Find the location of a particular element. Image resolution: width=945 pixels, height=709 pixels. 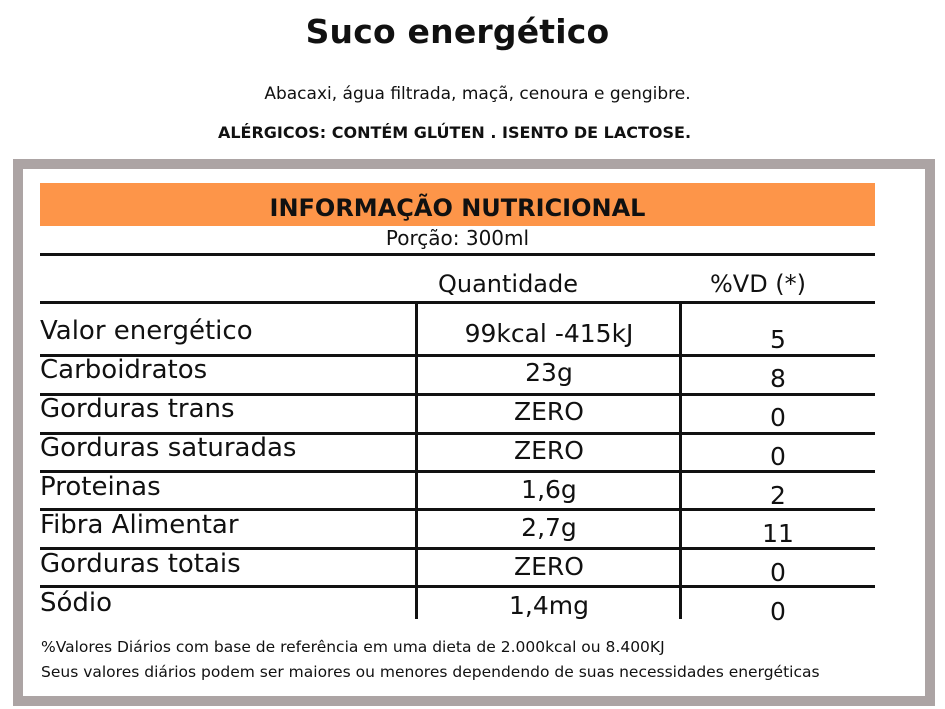

table-row: Fibra Alimentar 2,7g 11 is located at coordinates (457, 528).